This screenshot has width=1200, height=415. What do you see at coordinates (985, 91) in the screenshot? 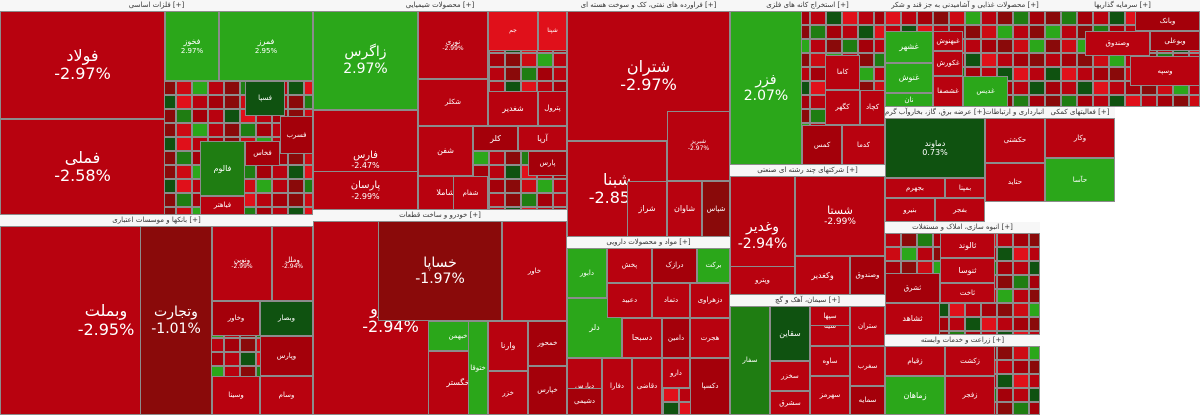
I see `stock-cell: غدیس` at bounding box center [985, 91].